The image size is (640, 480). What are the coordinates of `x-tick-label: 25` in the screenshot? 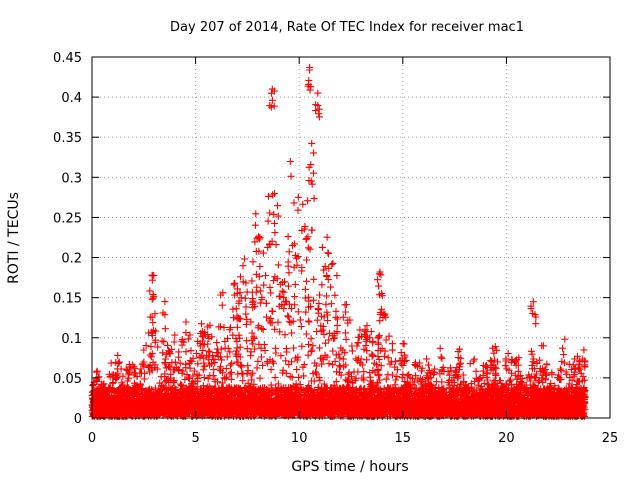 It's located at (610, 438).